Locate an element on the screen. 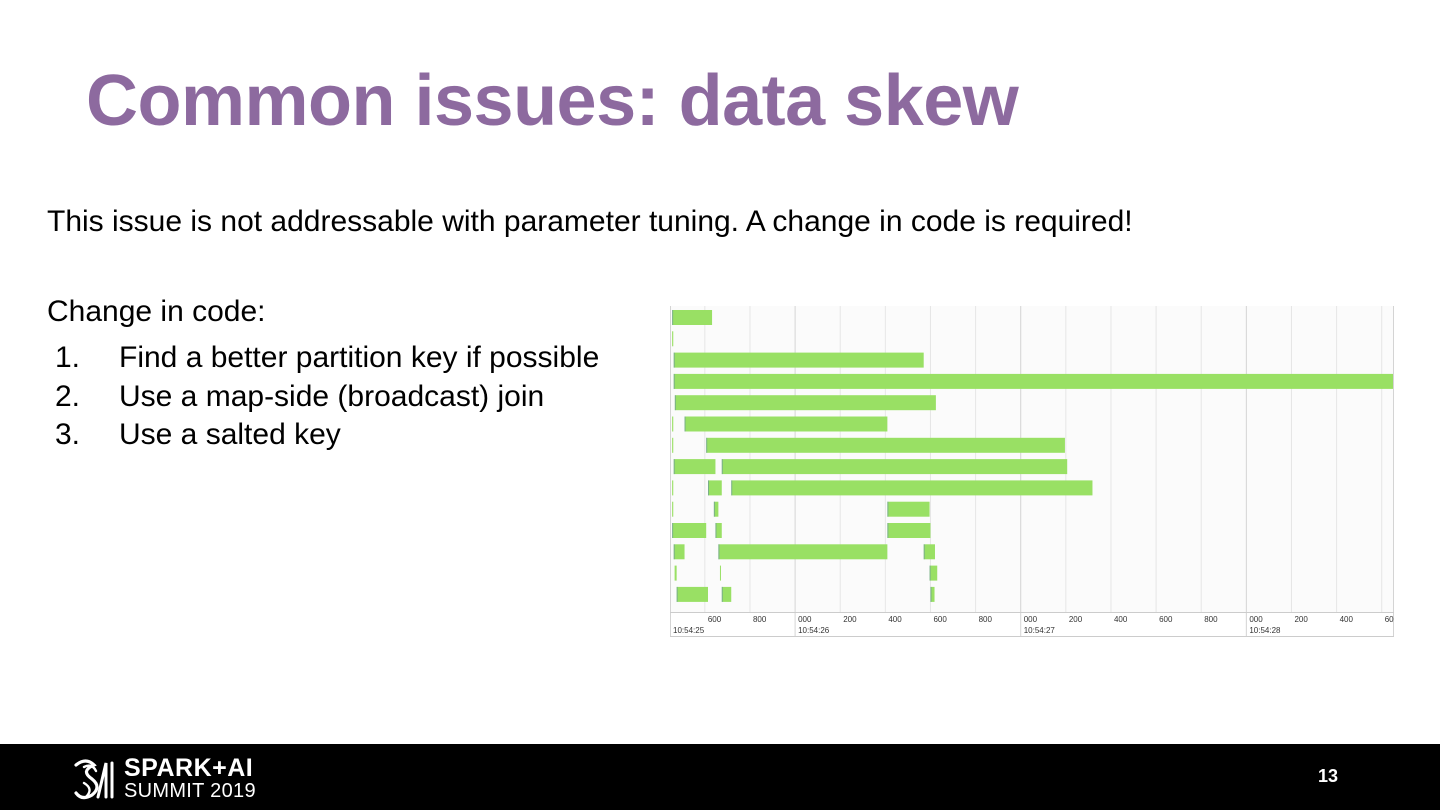 This screenshot has width=1440, height=810. list-number: 2. is located at coordinates (68, 396).